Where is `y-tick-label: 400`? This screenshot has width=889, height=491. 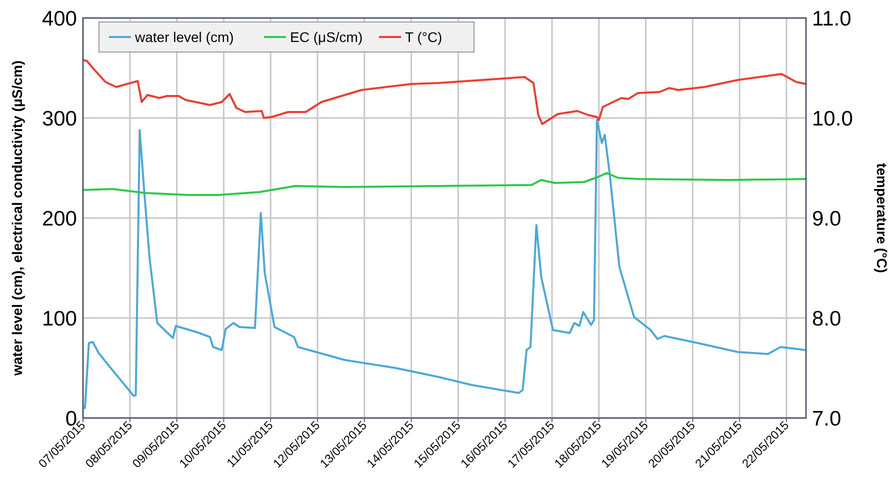
y-tick-label: 400 is located at coordinates (59, 18).